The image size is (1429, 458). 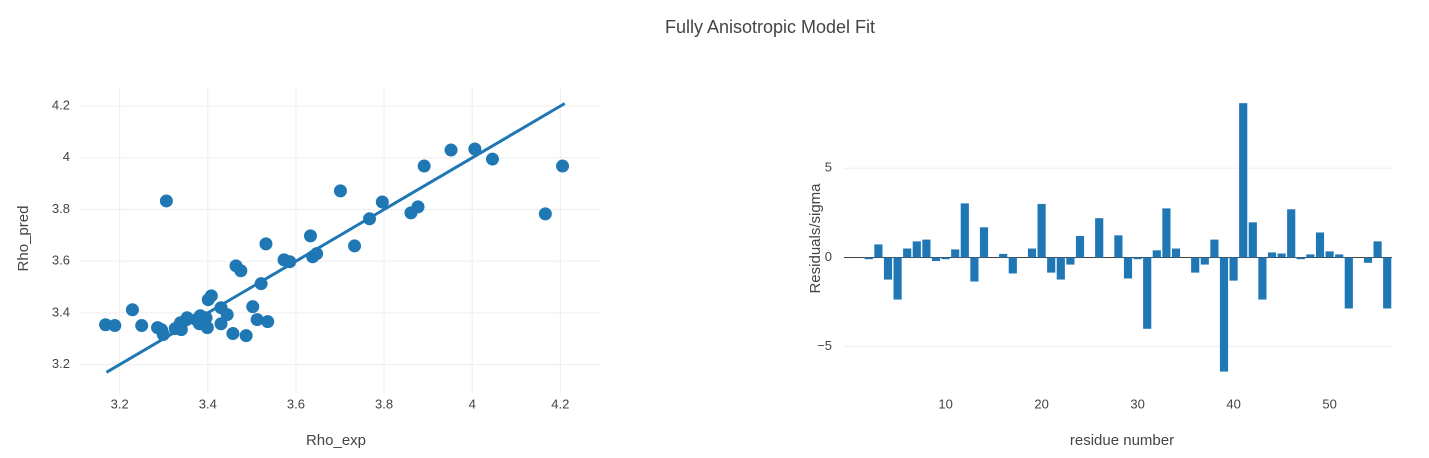 I want to click on y-tick-label: 0, so click(x=828, y=256).